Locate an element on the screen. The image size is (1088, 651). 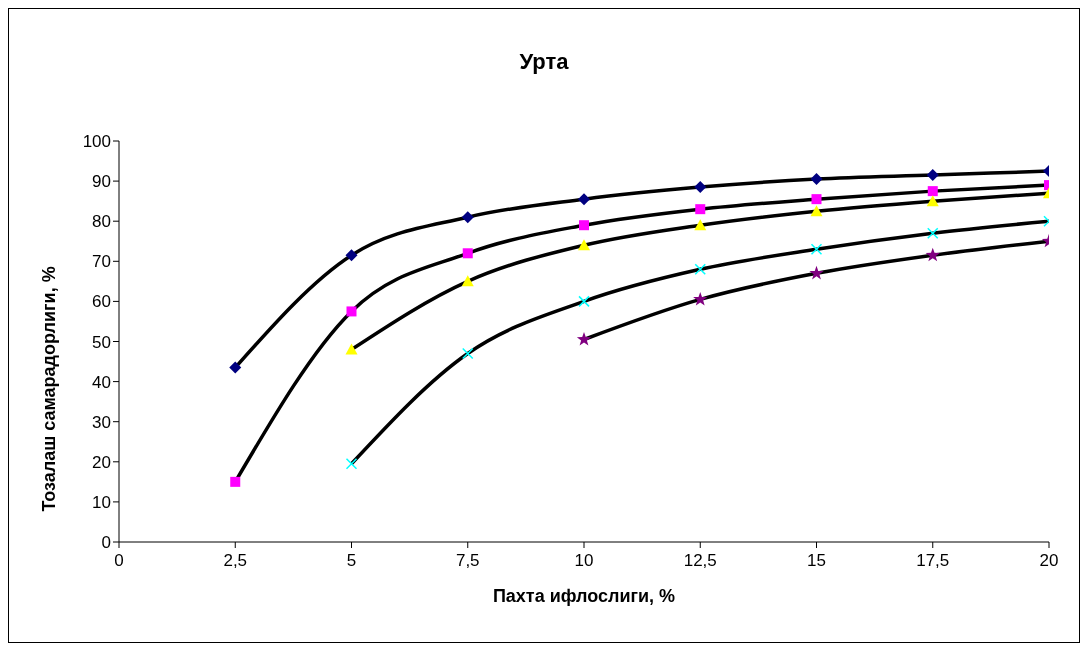
x-tick-label: 2,5 is located at coordinates (235, 561).